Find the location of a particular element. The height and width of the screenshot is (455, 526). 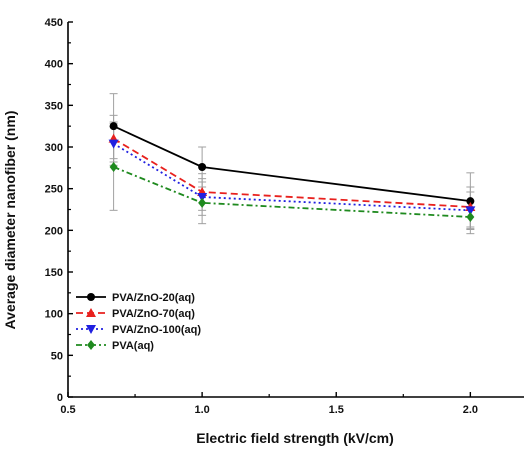

y-tick-label: 0 is located at coordinates (60, 398).